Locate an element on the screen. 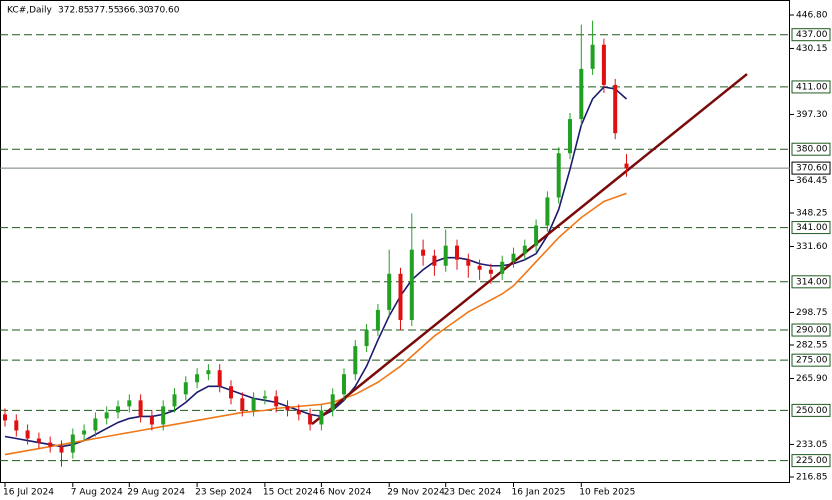 The image size is (832, 500). chart-title: KC#,Daily is located at coordinates (30, 11).